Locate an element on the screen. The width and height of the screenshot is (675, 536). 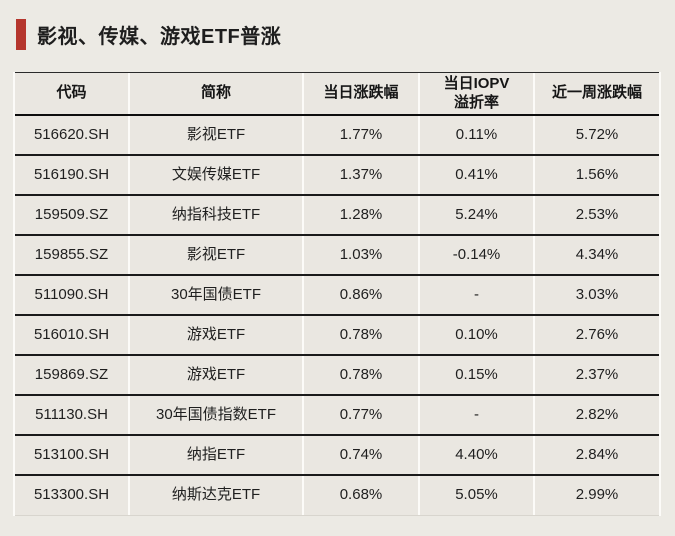
cell-weekly-change: 2.99% is located at coordinates (596, 495).